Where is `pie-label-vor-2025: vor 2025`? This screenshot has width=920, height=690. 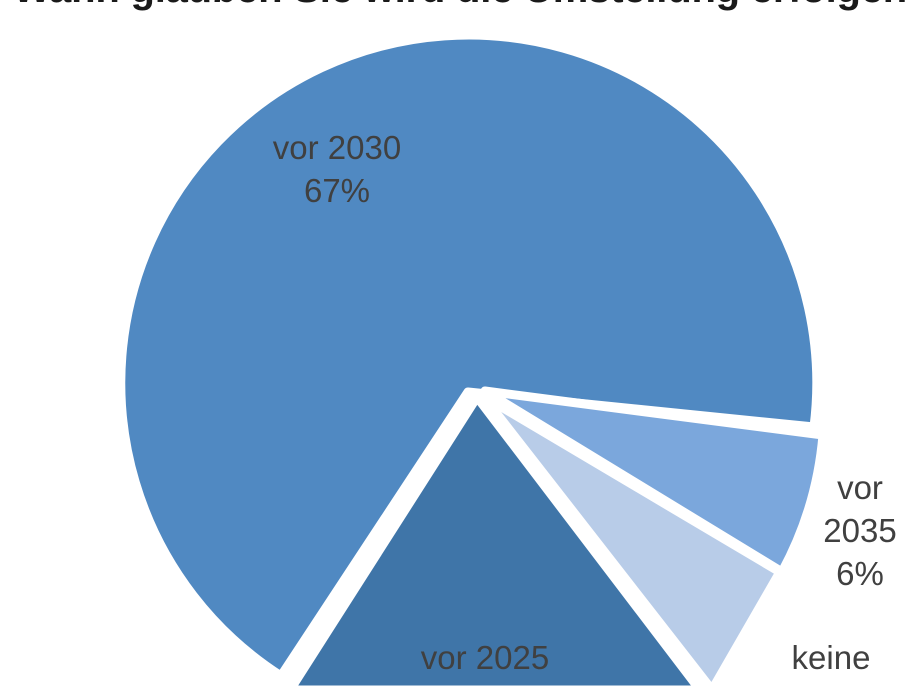
pie-label-vor-2025: vor 2025 is located at coordinates (485, 657).